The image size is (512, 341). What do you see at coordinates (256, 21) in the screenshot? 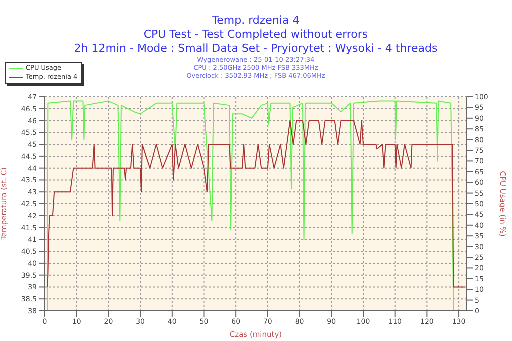
I see `chart-title: Temp. rdzenia 4` at bounding box center [256, 21].